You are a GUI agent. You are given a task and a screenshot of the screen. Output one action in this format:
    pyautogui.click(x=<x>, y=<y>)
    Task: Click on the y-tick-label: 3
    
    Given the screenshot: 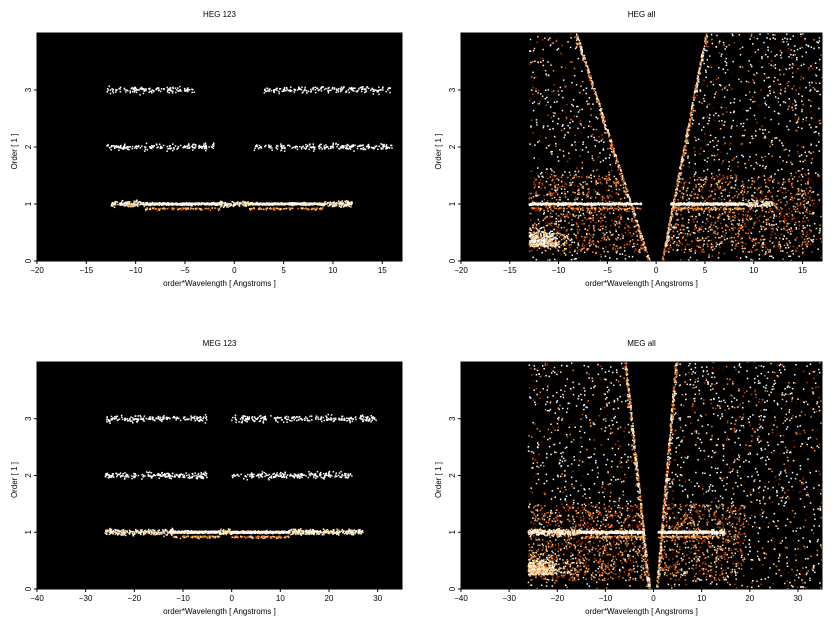 What is the action you would take?
    pyautogui.click(x=28, y=89)
    